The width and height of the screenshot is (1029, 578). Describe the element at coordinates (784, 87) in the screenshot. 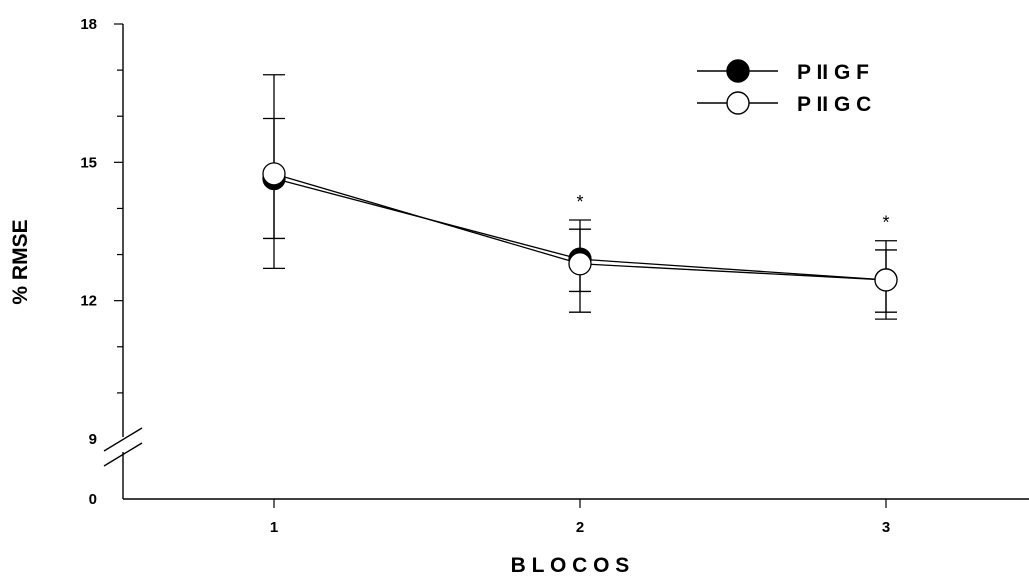

I see `legend: P II G F P II G C` at that location.